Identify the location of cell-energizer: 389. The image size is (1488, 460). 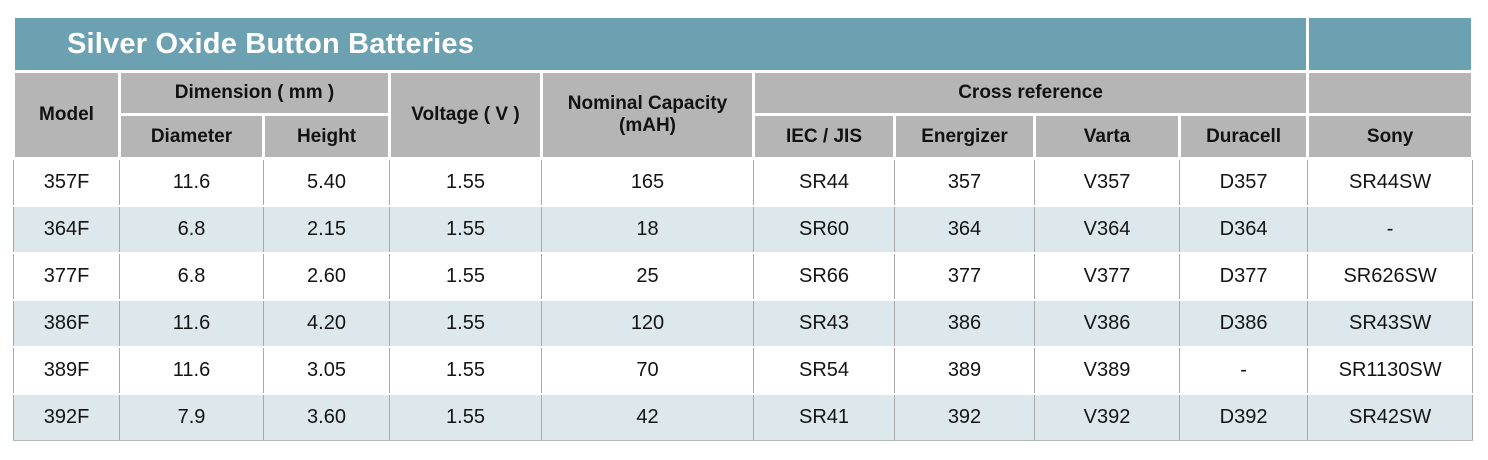
(964, 370).